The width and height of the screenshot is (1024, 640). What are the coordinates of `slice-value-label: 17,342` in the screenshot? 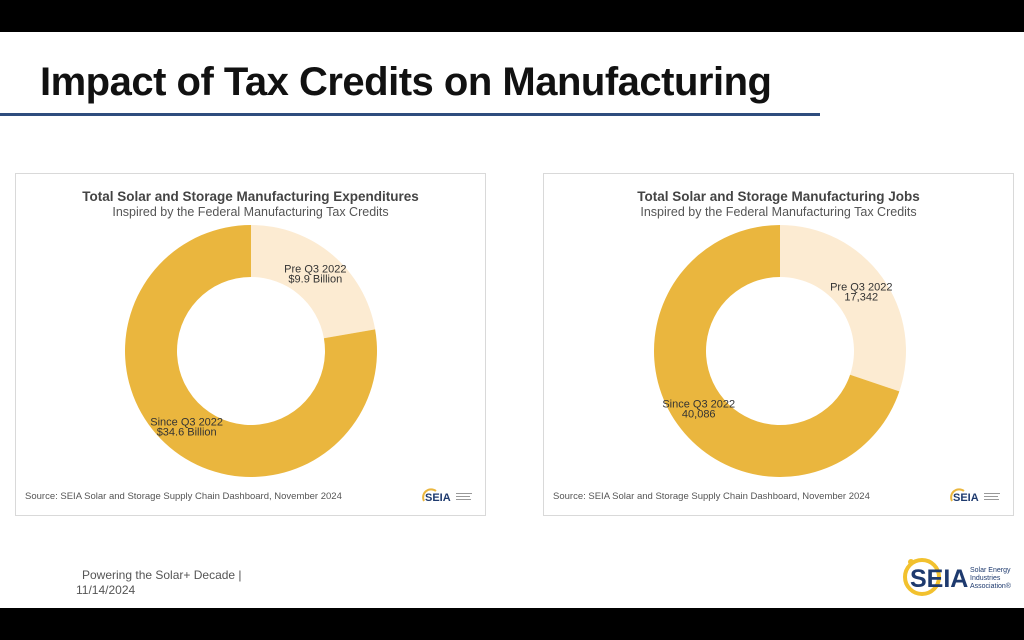 It's located at (861, 298).